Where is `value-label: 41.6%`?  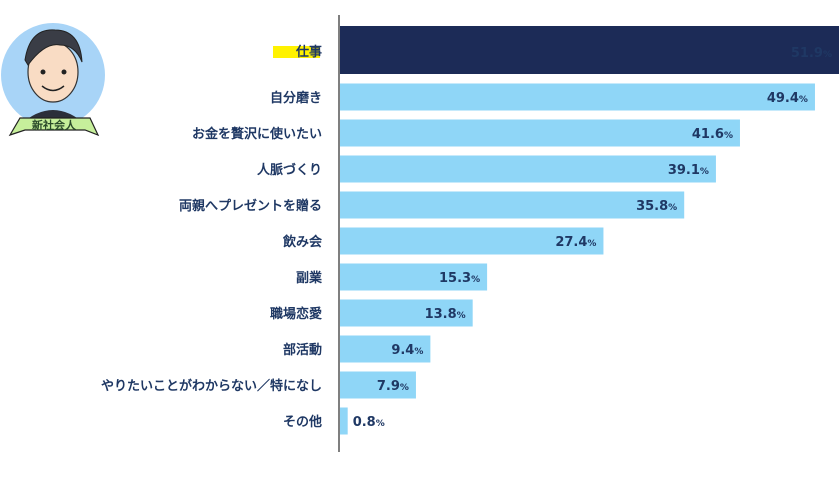 value-label: 41.6% is located at coordinates (712, 134).